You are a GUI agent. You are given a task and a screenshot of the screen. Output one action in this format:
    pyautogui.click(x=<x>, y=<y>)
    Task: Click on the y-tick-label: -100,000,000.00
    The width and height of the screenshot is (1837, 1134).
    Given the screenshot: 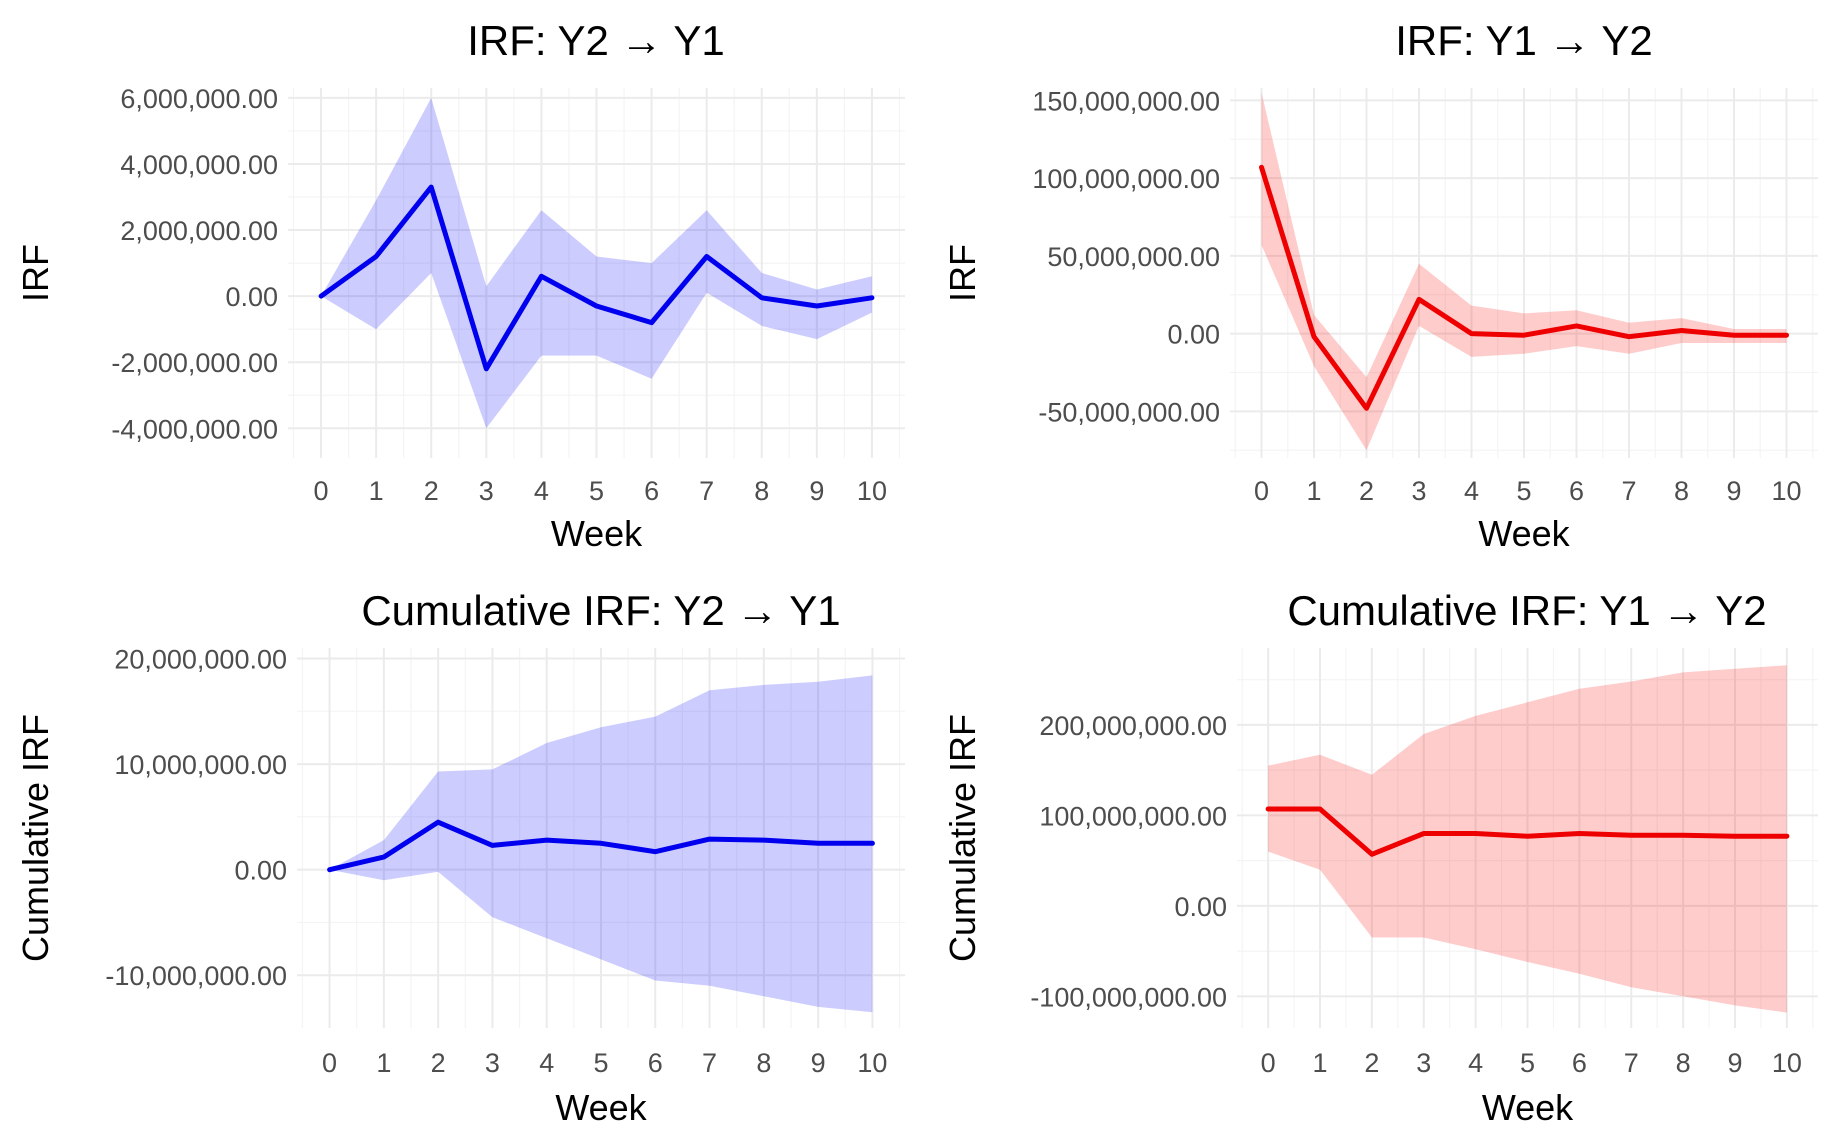 What is the action you would take?
    pyautogui.click(x=1128, y=997)
    